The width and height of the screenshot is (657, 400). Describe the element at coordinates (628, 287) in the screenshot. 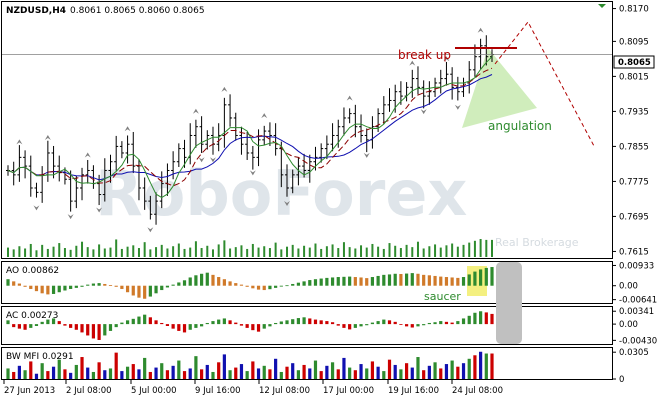

I see `y-tick-label: 0.00` at that location.